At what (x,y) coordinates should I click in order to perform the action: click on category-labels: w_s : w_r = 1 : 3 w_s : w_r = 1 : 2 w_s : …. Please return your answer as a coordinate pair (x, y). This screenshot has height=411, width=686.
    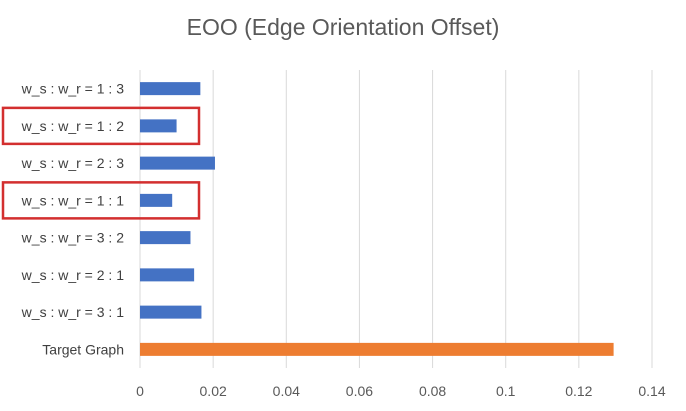
    Looking at the image, I should click on (73, 219).